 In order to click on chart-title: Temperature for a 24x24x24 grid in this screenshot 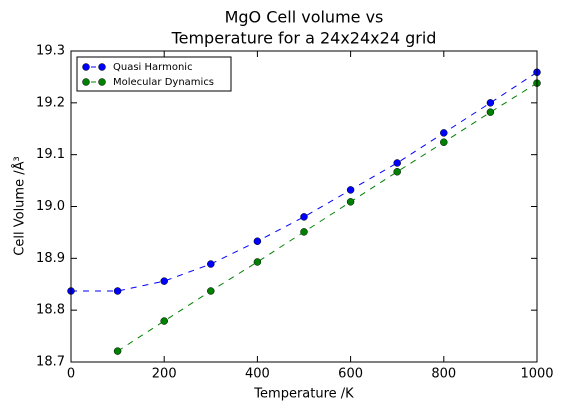, I will do `click(304, 38)`.